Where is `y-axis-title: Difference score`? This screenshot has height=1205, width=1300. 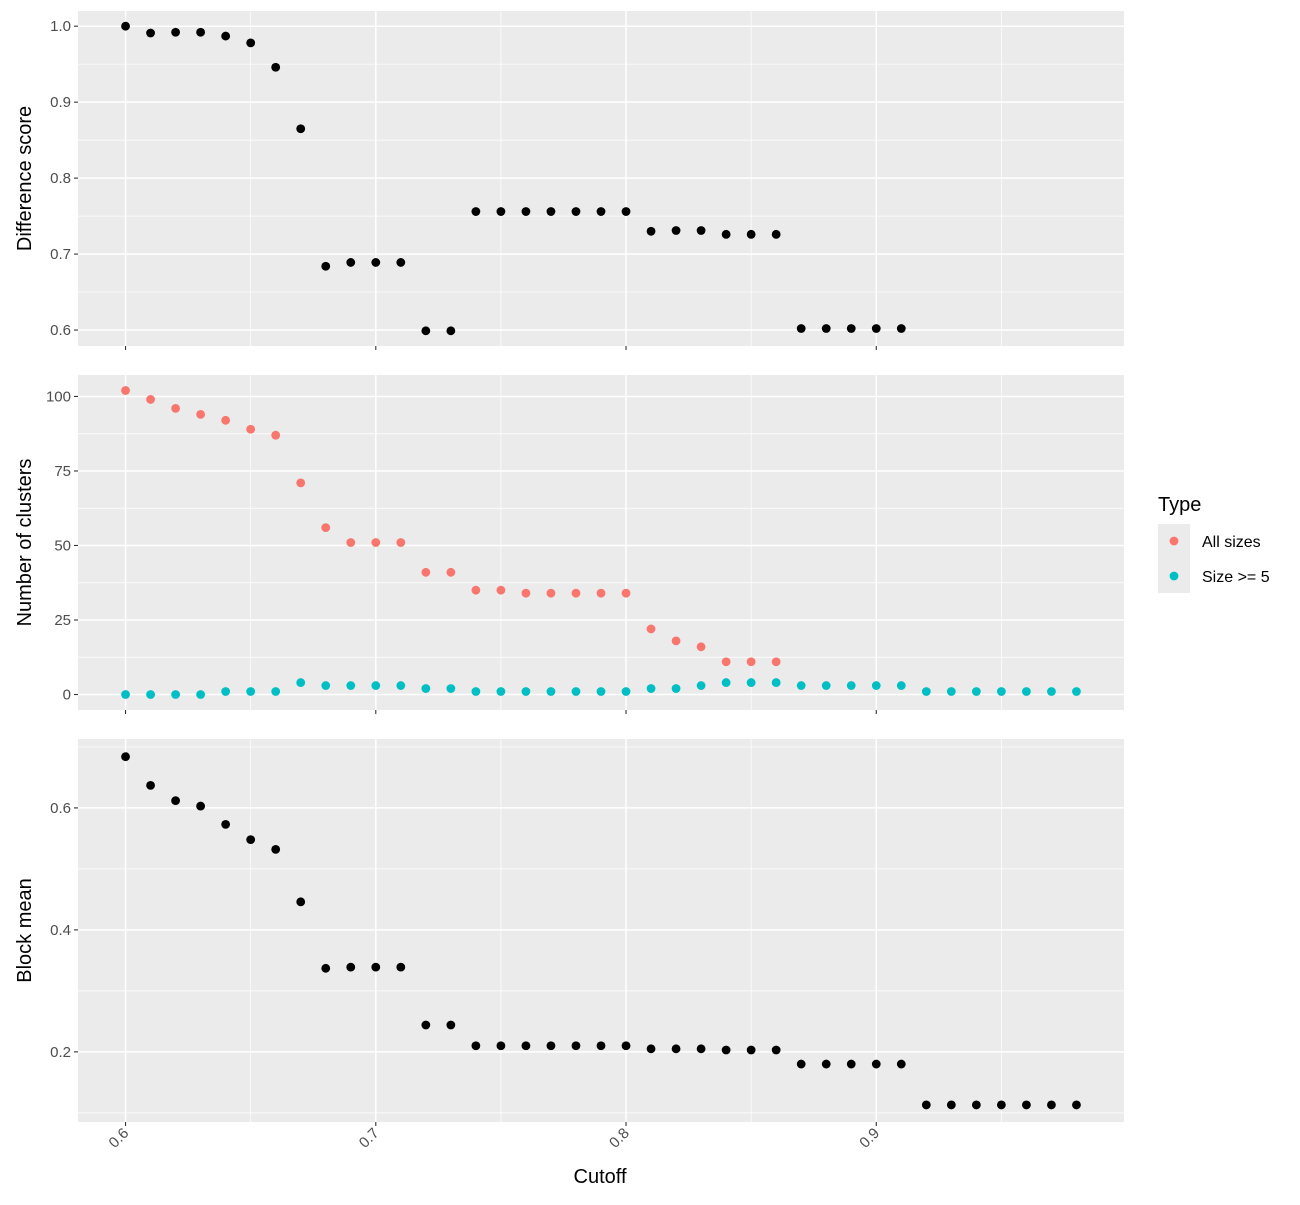
y-axis-title: Difference score is located at coordinates (25, 178).